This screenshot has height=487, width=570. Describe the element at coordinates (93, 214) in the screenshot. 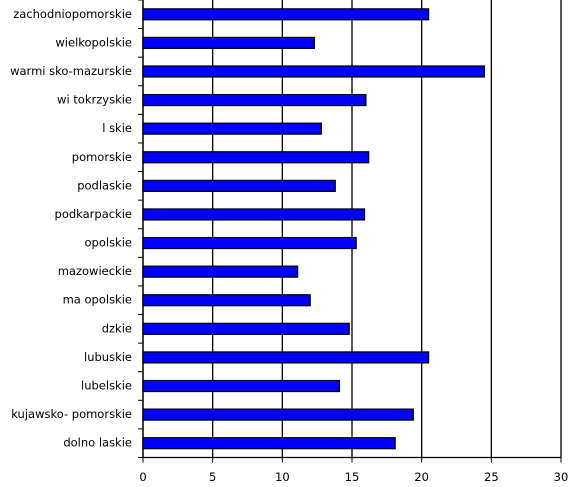

I see `y-tick-label: podkarpackie` at that location.